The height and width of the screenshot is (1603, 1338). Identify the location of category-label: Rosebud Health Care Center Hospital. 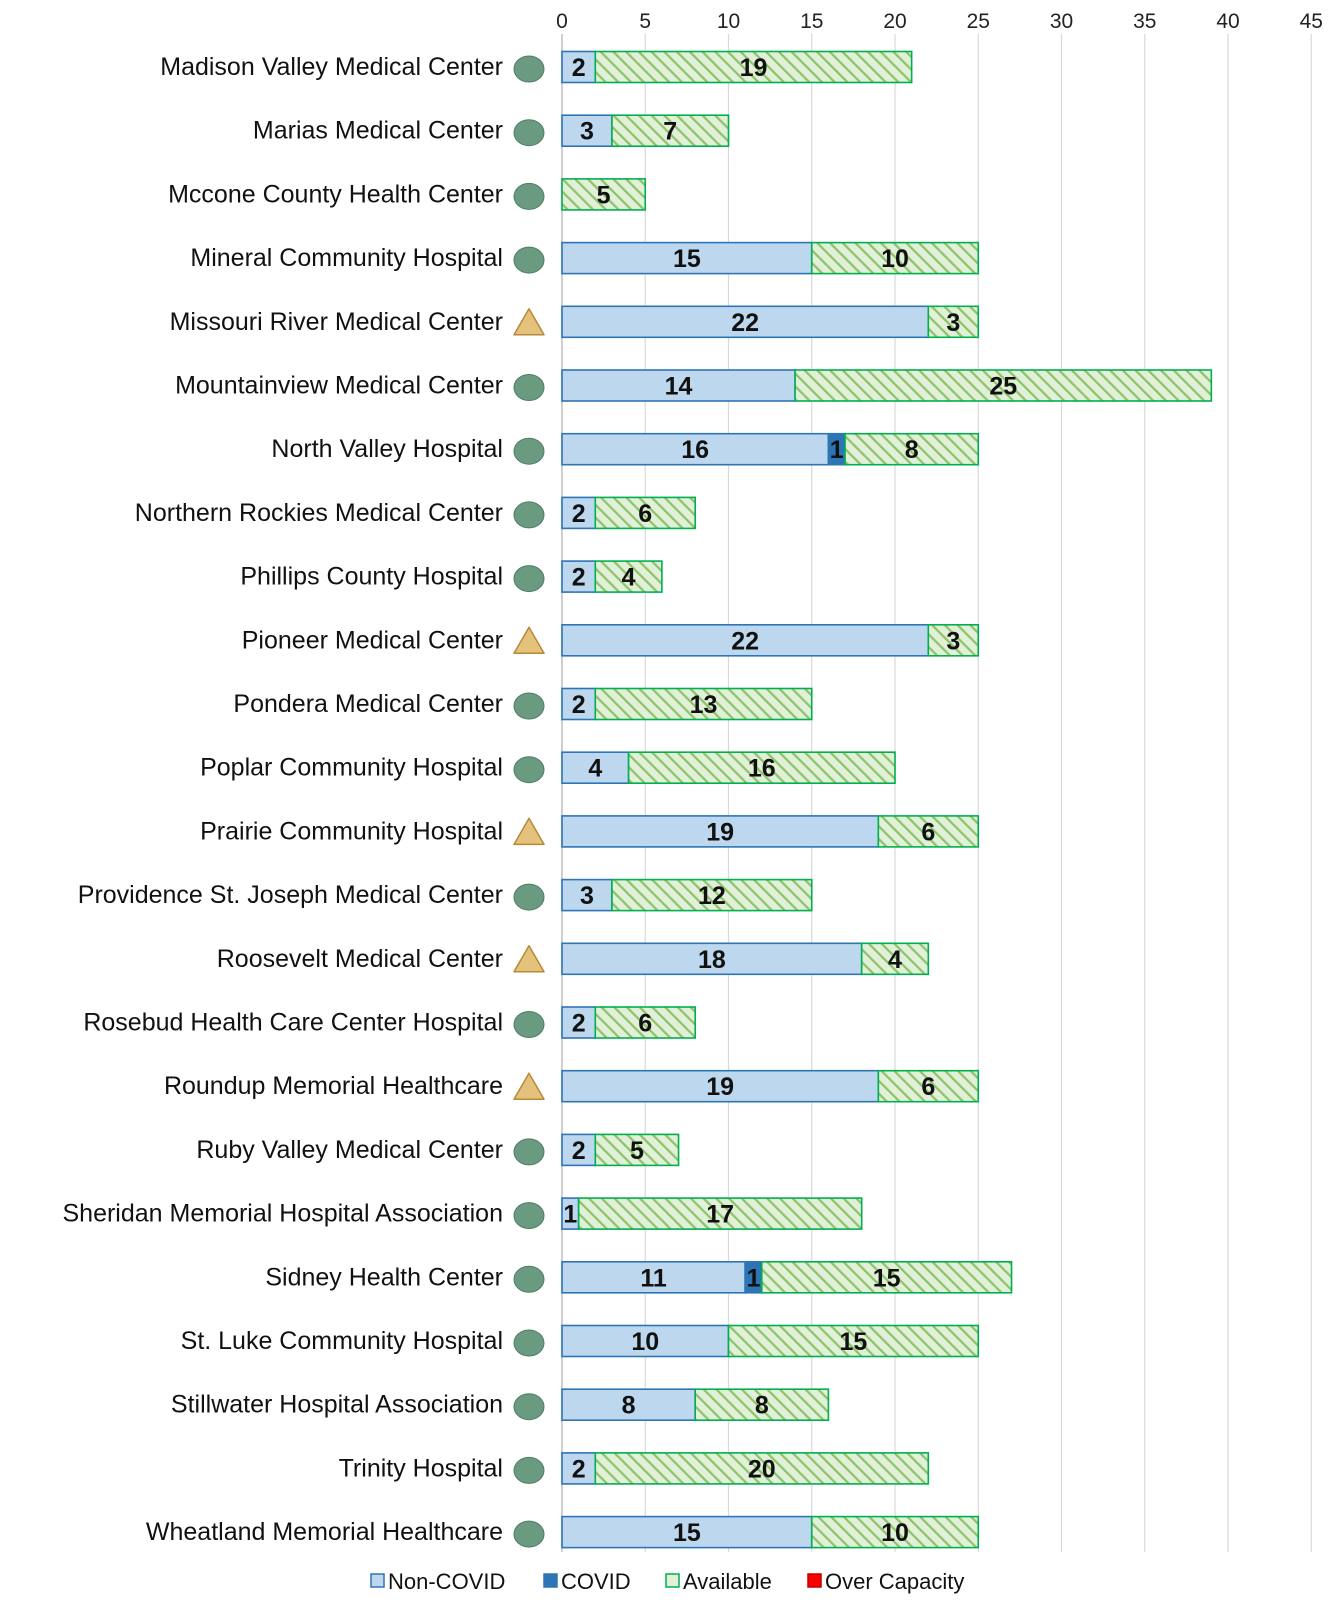
(293, 1023).